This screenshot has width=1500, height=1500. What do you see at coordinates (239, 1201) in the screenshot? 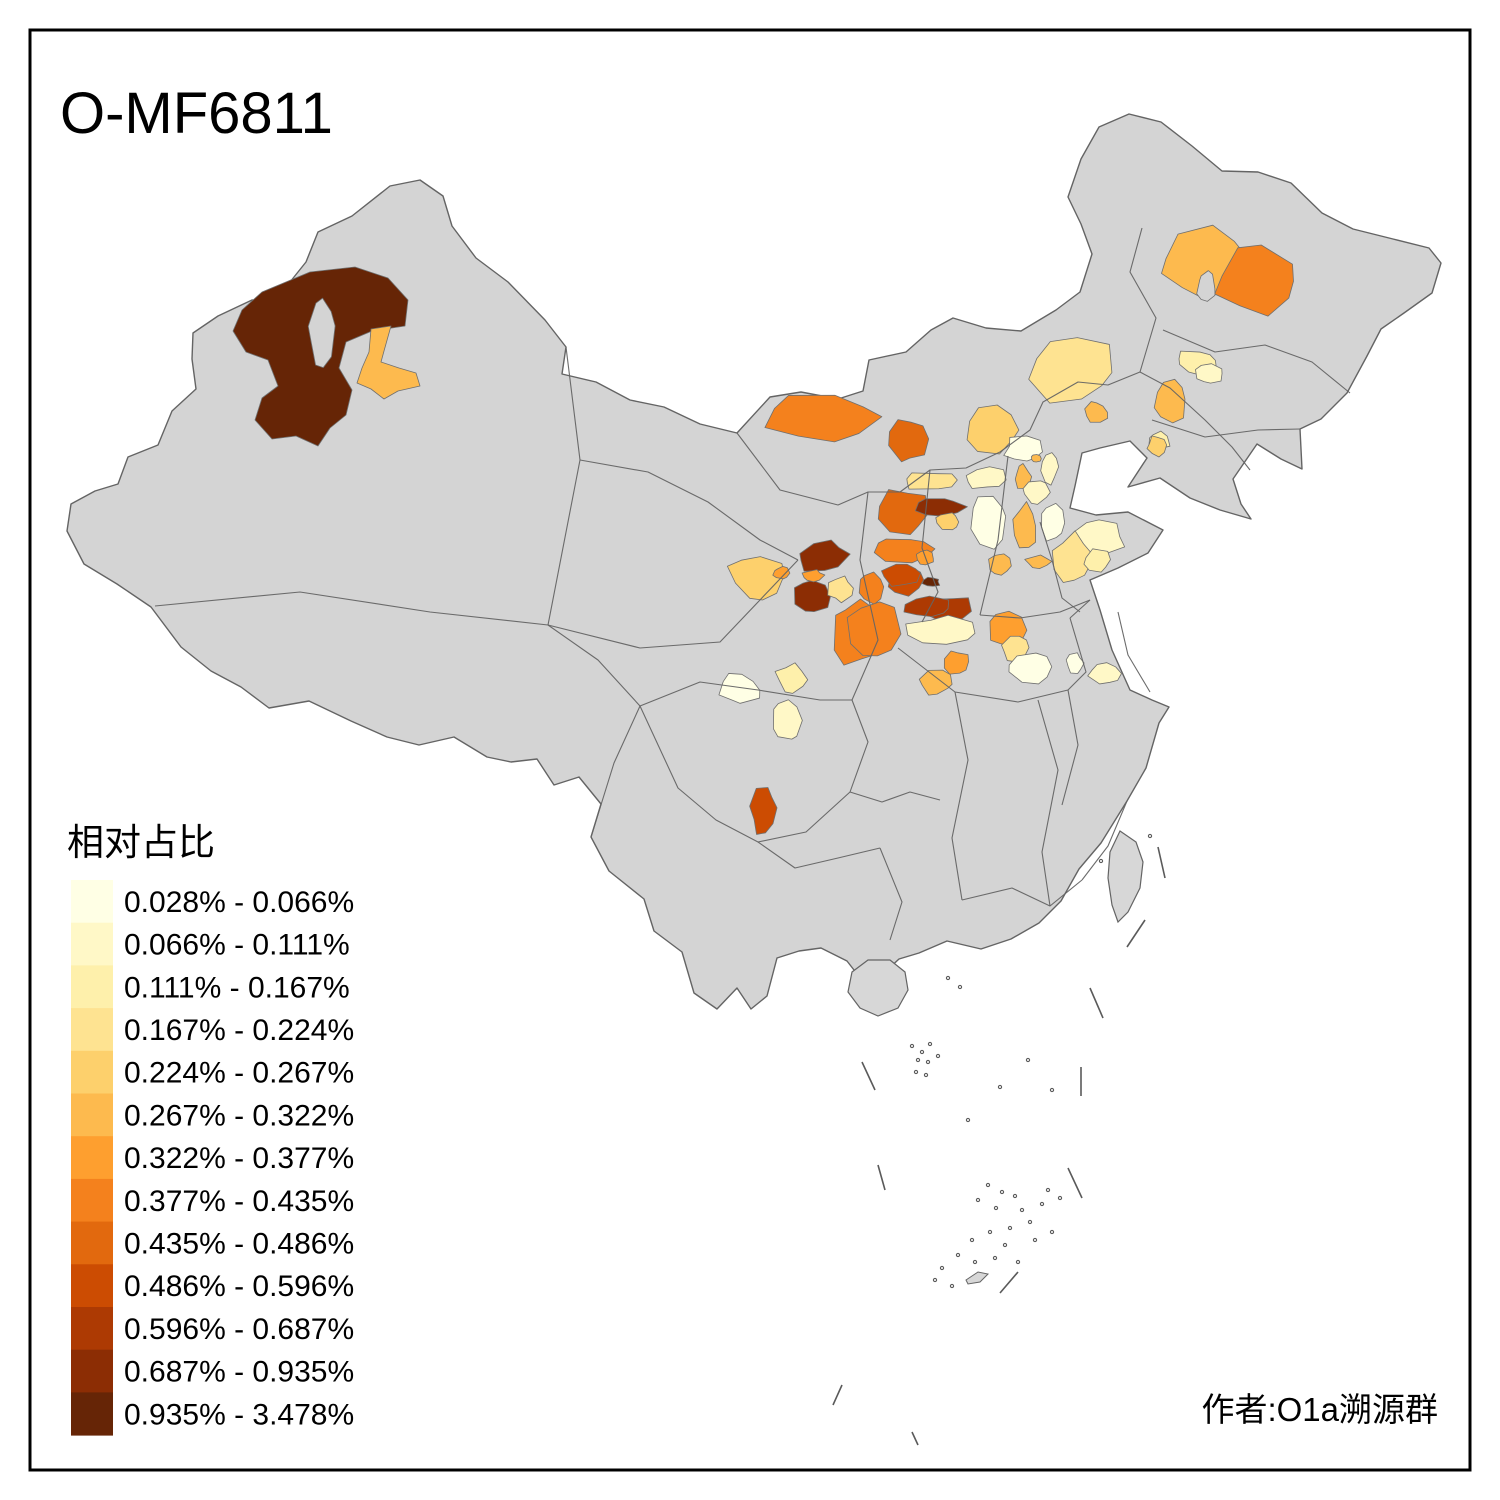
I see `legend-label-8: 0.377% - 0.435%` at bounding box center [239, 1201].